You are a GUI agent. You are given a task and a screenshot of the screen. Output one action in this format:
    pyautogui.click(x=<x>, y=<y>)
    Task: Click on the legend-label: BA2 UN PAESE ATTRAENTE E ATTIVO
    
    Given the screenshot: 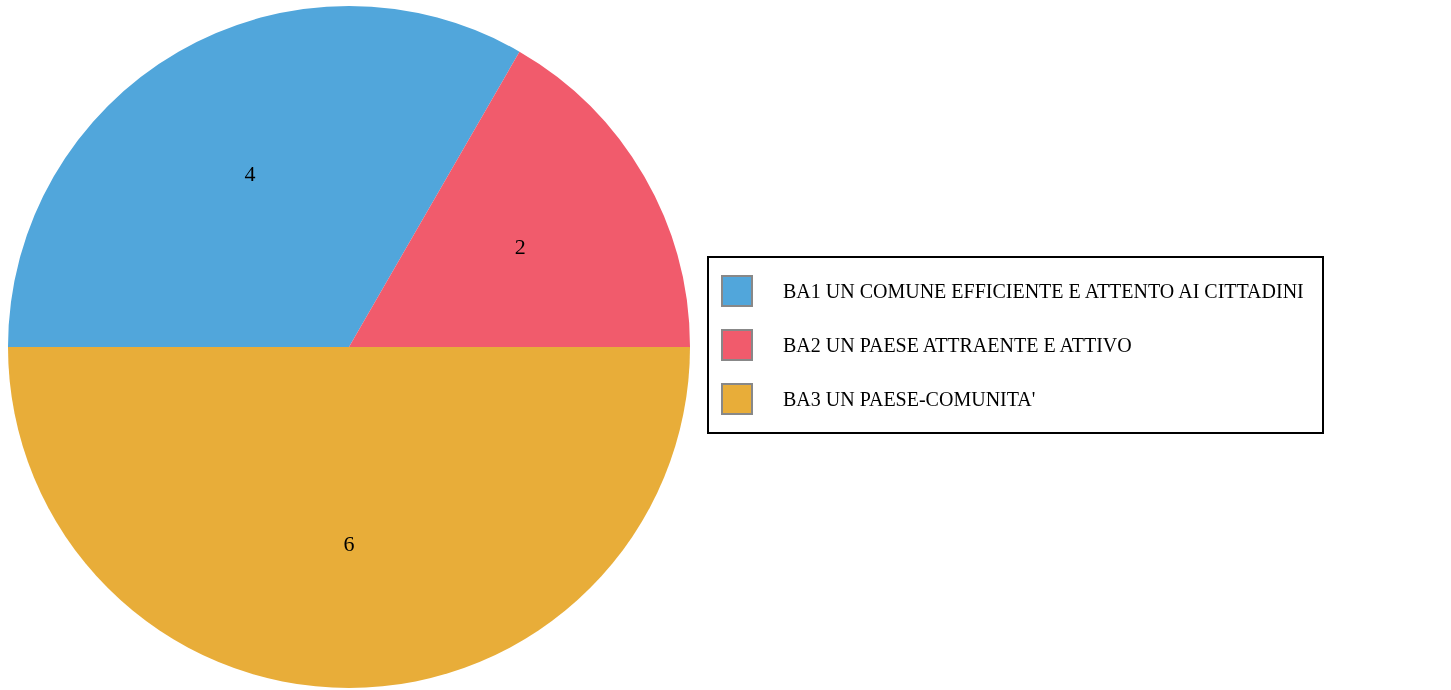 What is the action you would take?
    pyautogui.click(x=957, y=345)
    